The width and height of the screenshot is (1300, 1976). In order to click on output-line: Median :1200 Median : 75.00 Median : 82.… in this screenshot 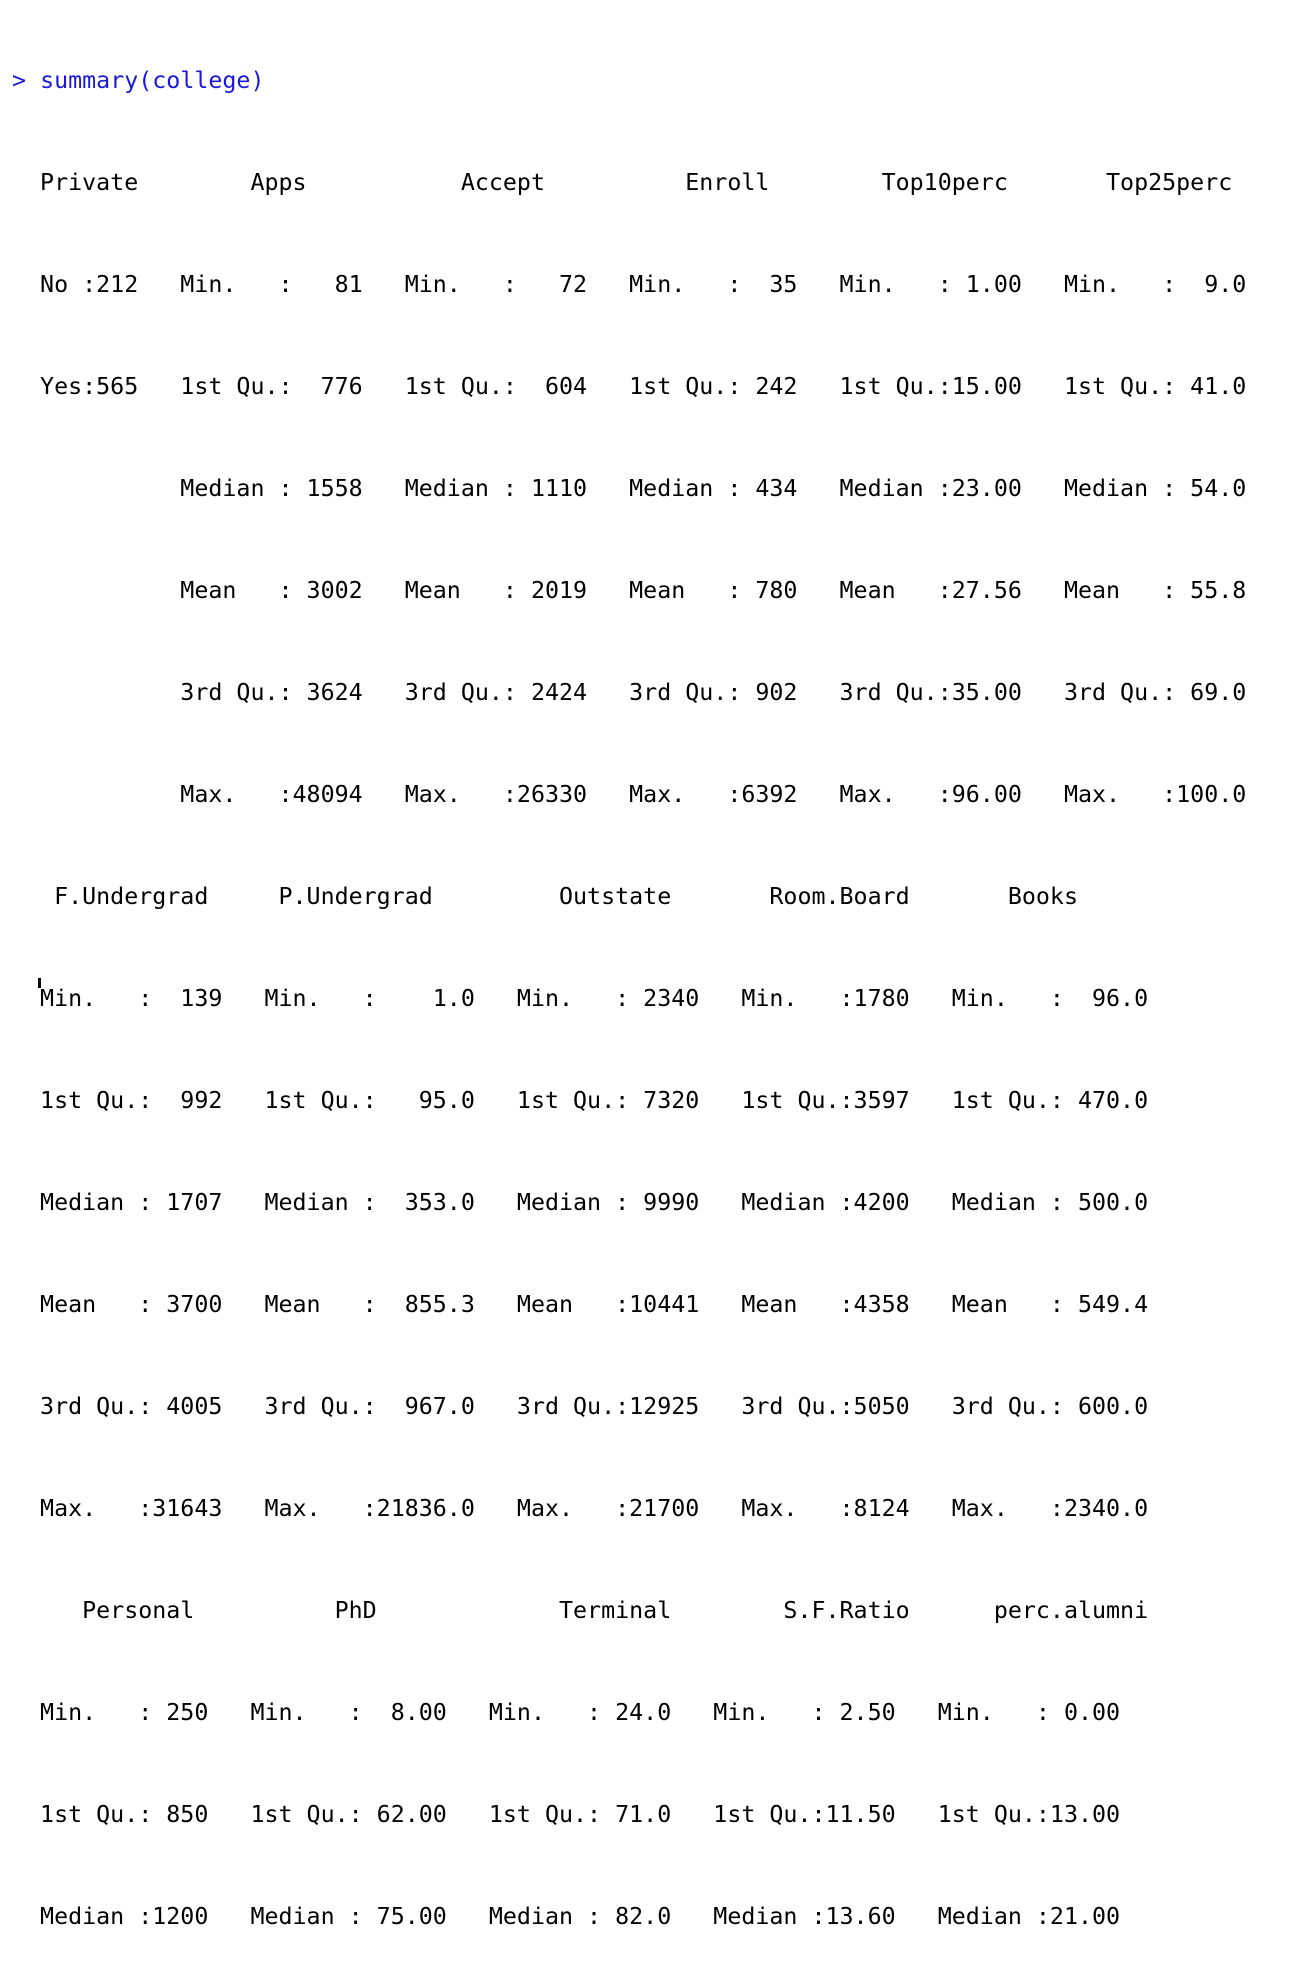, I will do `click(580, 1916)`.